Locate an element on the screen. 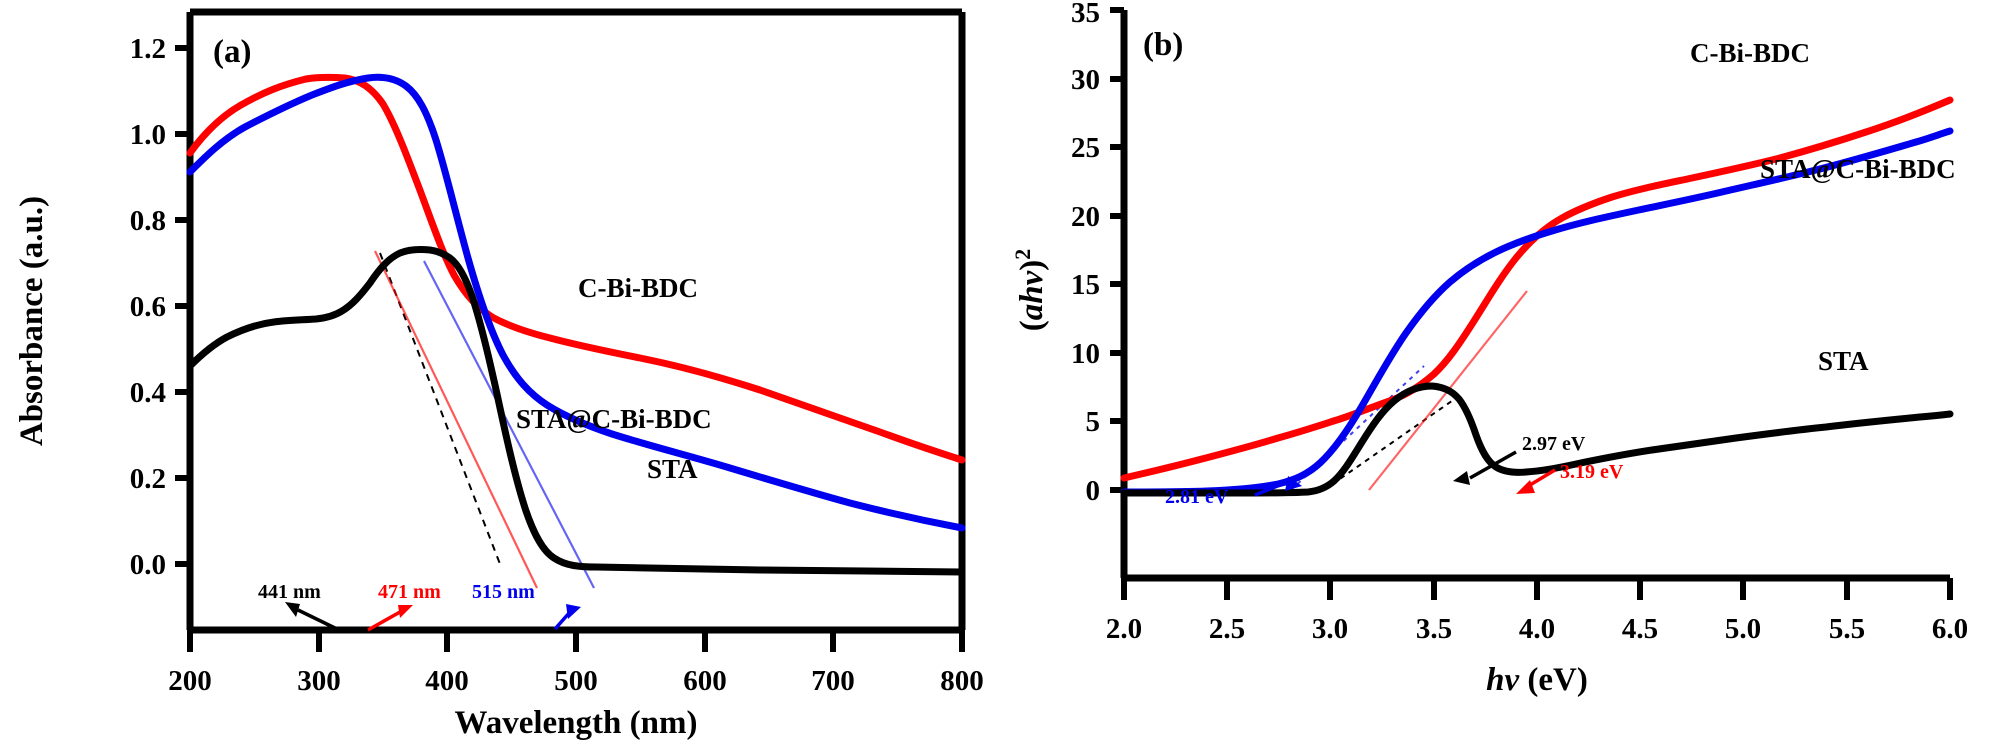 This screenshot has height=743, width=2000. y-axis-title-italic: ahv is located at coordinates (1032, 295).